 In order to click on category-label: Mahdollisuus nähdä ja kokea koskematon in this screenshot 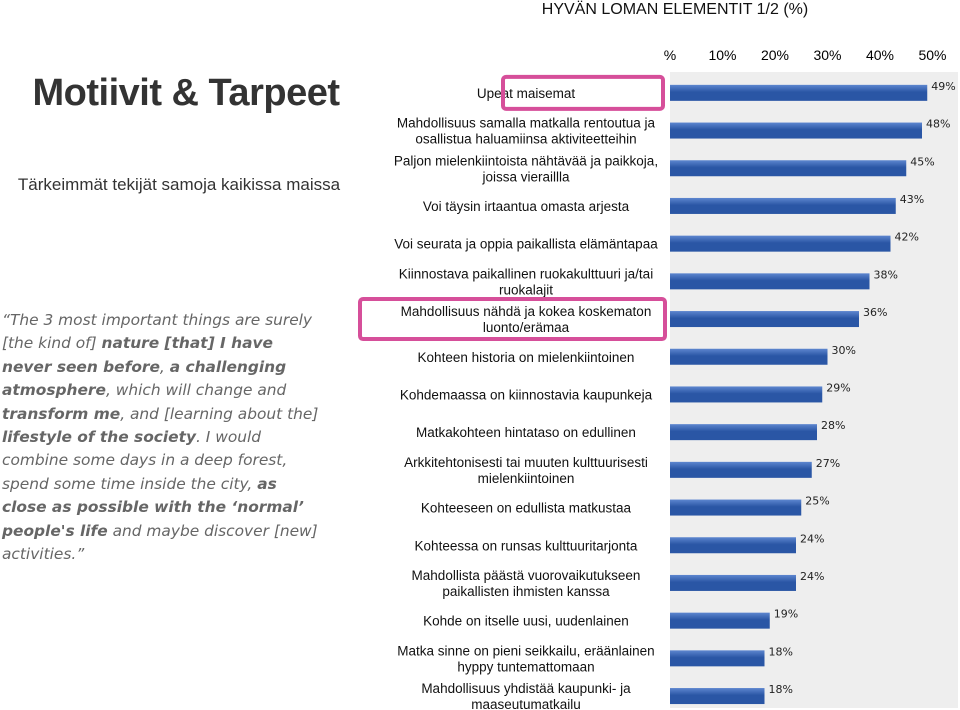, I will do `click(526, 311)`.